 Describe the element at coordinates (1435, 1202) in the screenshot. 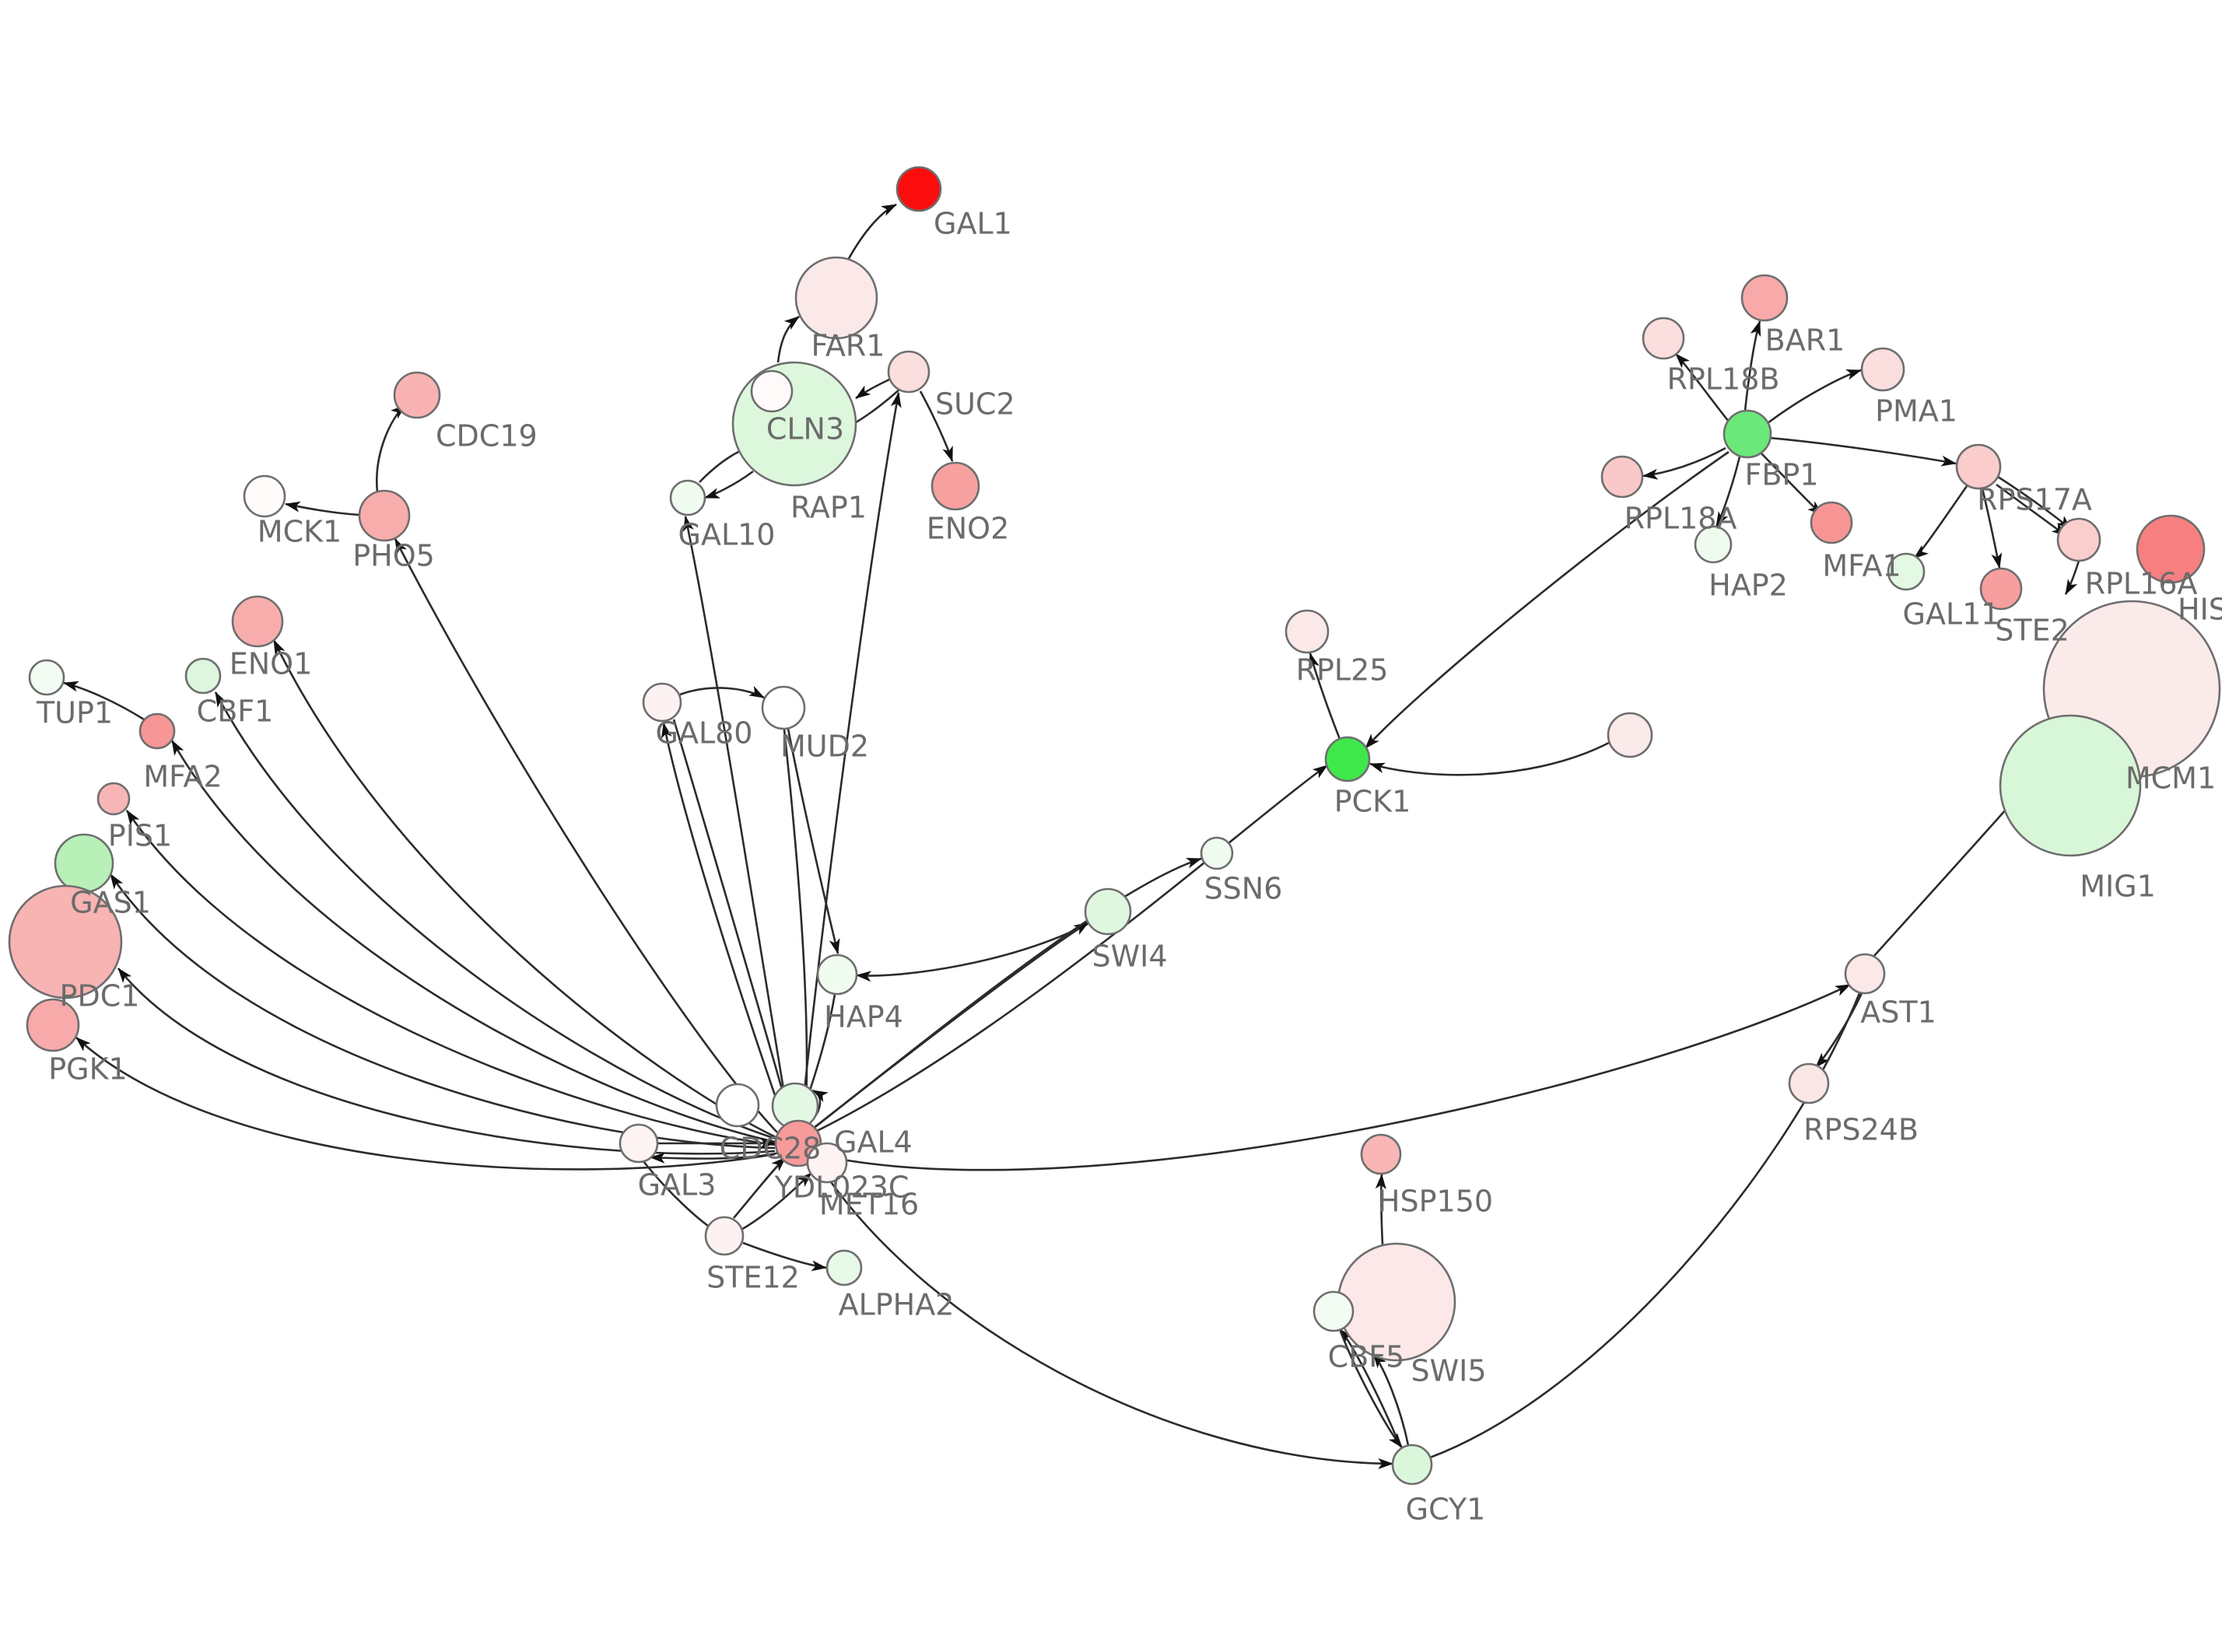

I see `node-label-hsp150: HSP150` at that location.